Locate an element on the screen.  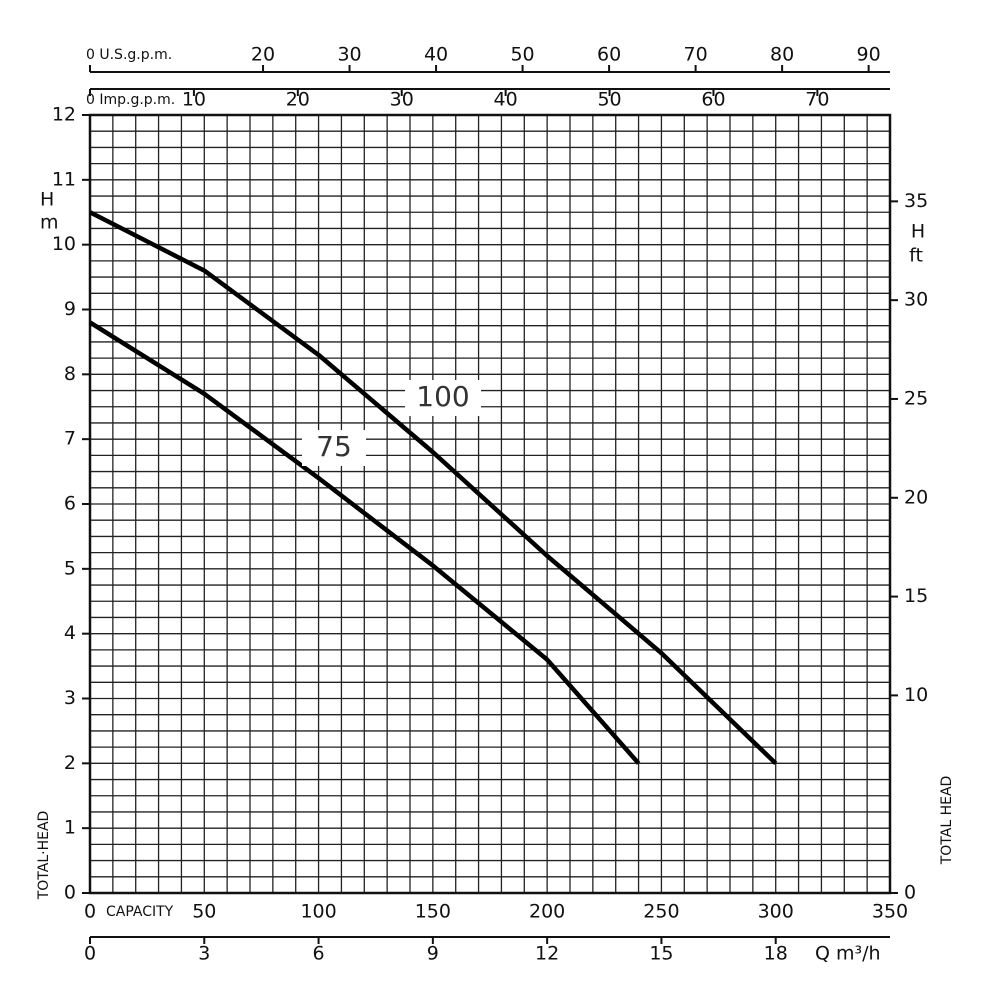
y-tick-label: 5 is located at coordinates (70, 568).